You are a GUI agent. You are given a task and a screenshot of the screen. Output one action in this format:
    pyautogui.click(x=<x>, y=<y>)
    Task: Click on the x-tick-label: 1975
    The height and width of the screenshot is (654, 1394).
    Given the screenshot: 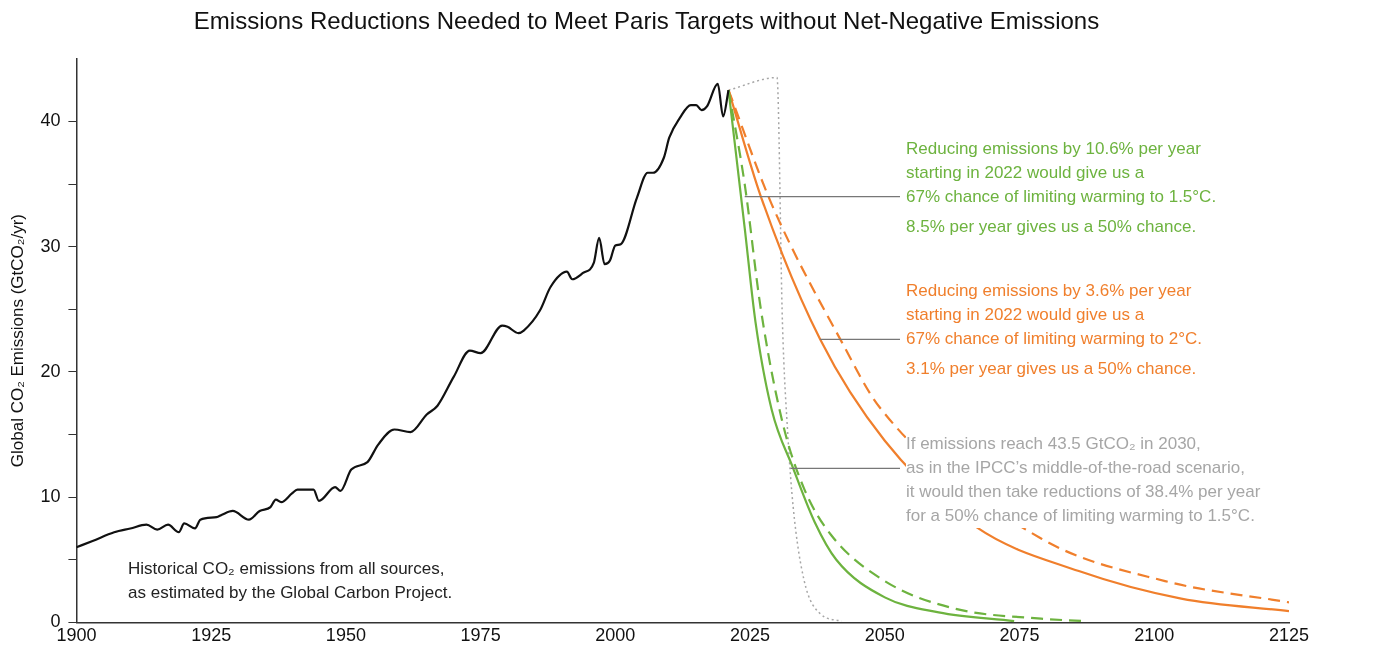 What is the action you would take?
    pyautogui.click(x=480, y=635)
    